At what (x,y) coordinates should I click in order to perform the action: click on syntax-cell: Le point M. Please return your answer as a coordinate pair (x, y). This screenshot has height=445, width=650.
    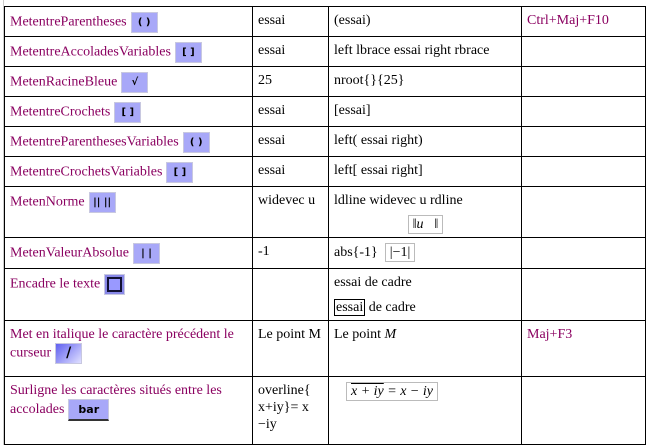
    Looking at the image, I should click on (425, 348).